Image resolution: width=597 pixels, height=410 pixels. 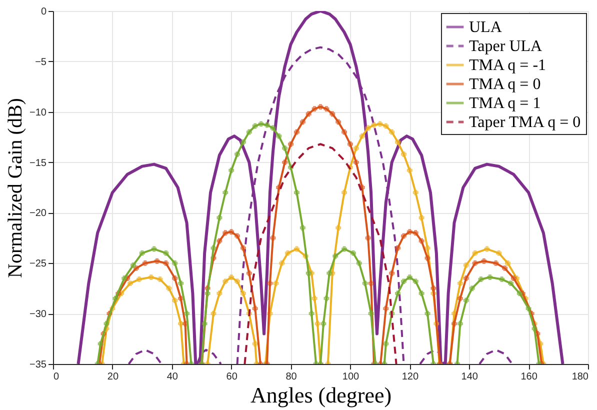 What do you see at coordinates (321, 395) in the screenshot?
I see `x-axis-title: Angles (degree)` at bounding box center [321, 395].